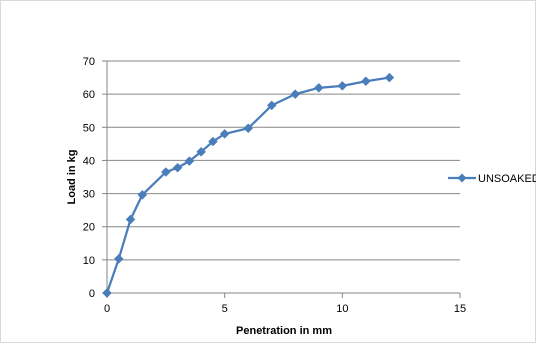 The height and width of the screenshot is (344, 536). What do you see at coordinates (89, 195) in the screenshot?
I see `y-tick-label-30: 30` at bounding box center [89, 195].